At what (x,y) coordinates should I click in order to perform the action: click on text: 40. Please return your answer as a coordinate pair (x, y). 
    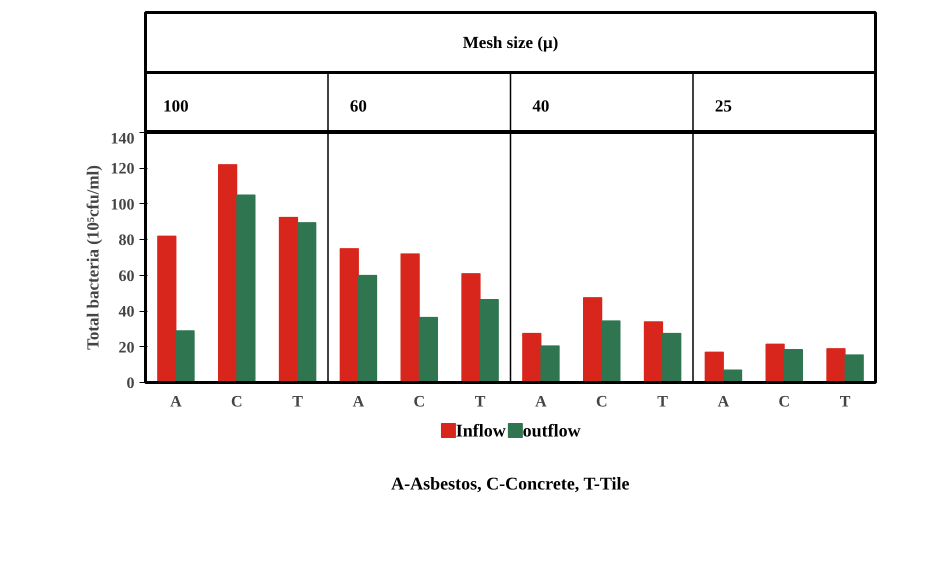
    Looking at the image, I should click on (541, 106).